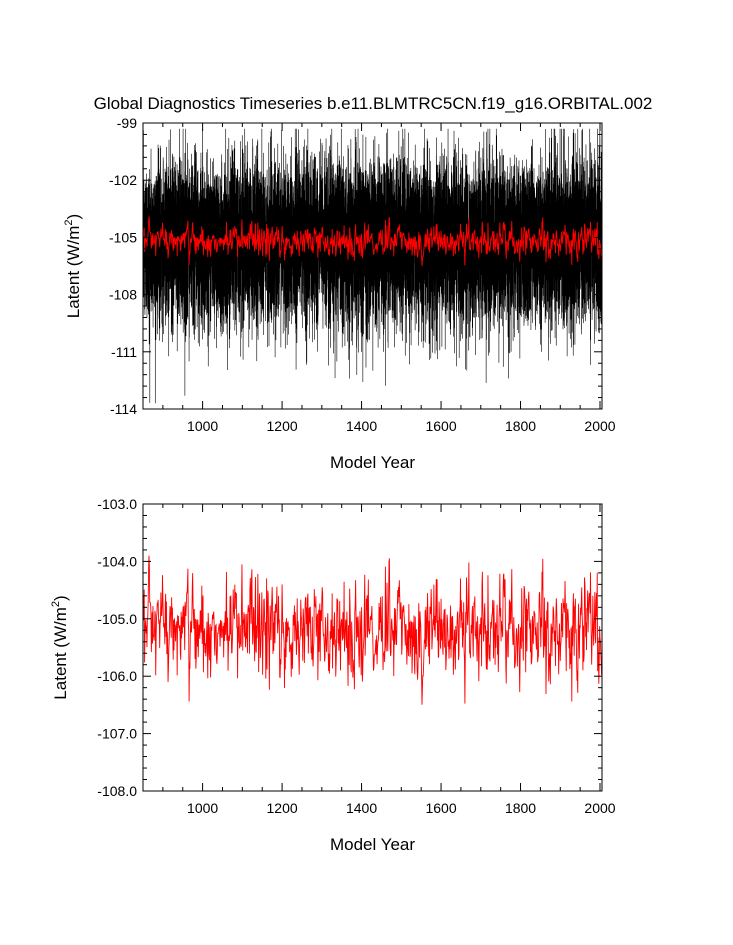  I want to click on y-tick-label: -105.0, so click(117, 619).